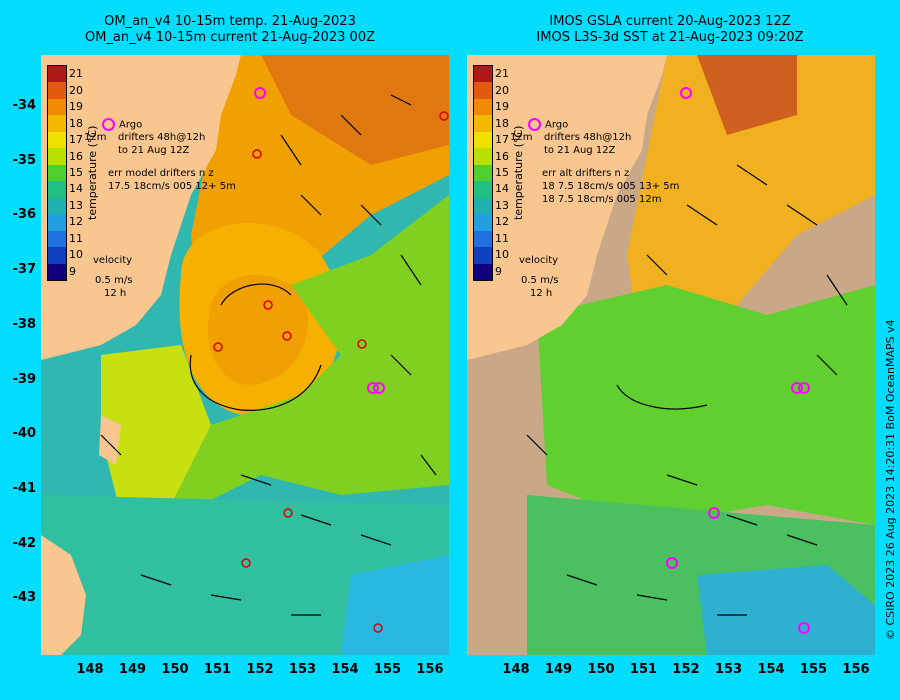  I want to click on latitude-tick-label: -38, so click(24, 324).